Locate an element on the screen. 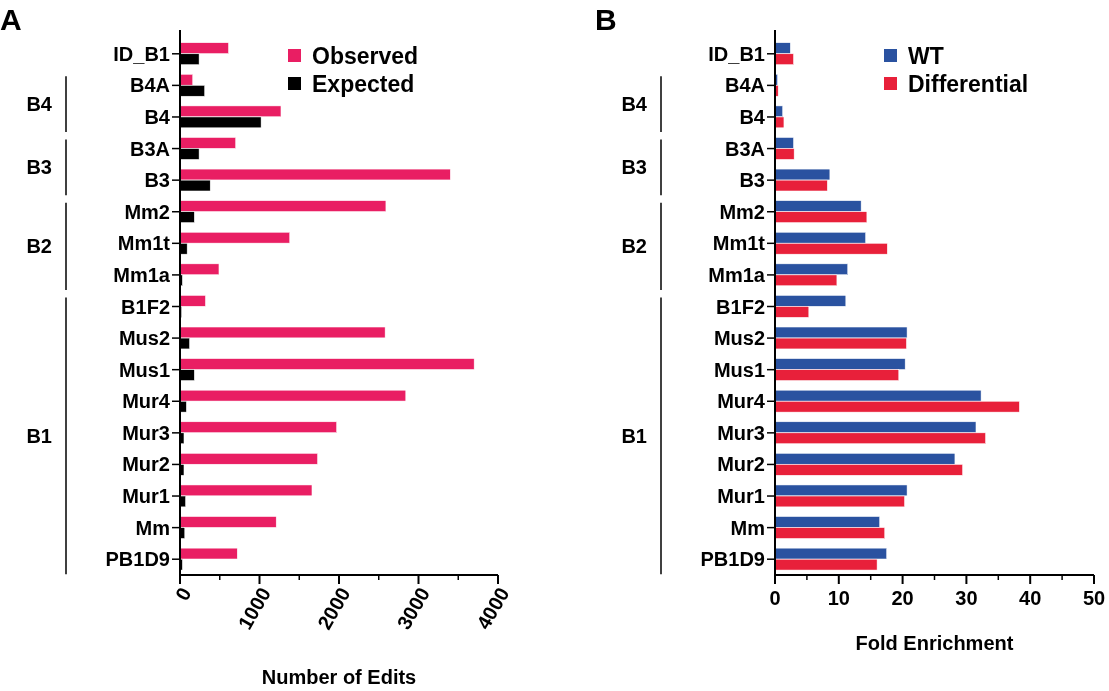 The width and height of the screenshot is (1109, 691). chart-title: B is located at coordinates (606, 19).